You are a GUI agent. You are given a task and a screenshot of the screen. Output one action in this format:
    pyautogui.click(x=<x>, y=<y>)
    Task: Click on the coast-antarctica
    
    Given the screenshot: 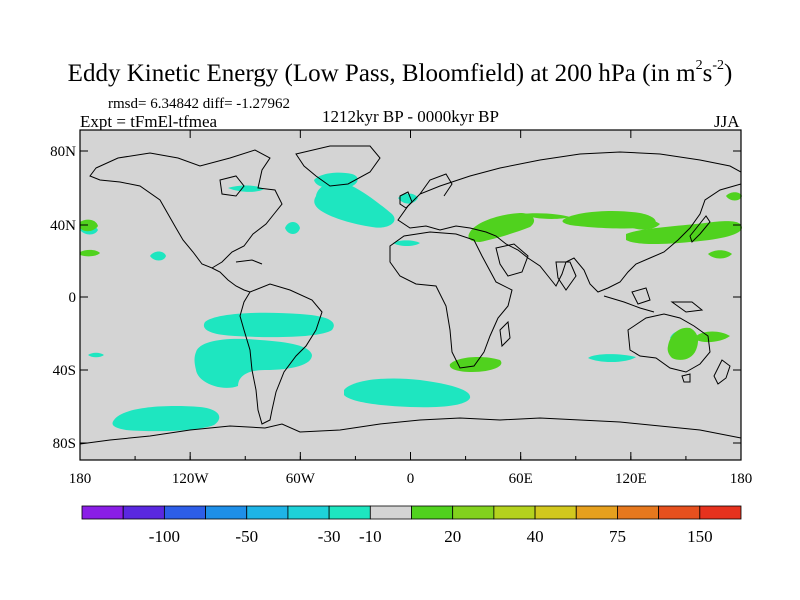 What is the action you would take?
    pyautogui.click(x=410, y=431)
    